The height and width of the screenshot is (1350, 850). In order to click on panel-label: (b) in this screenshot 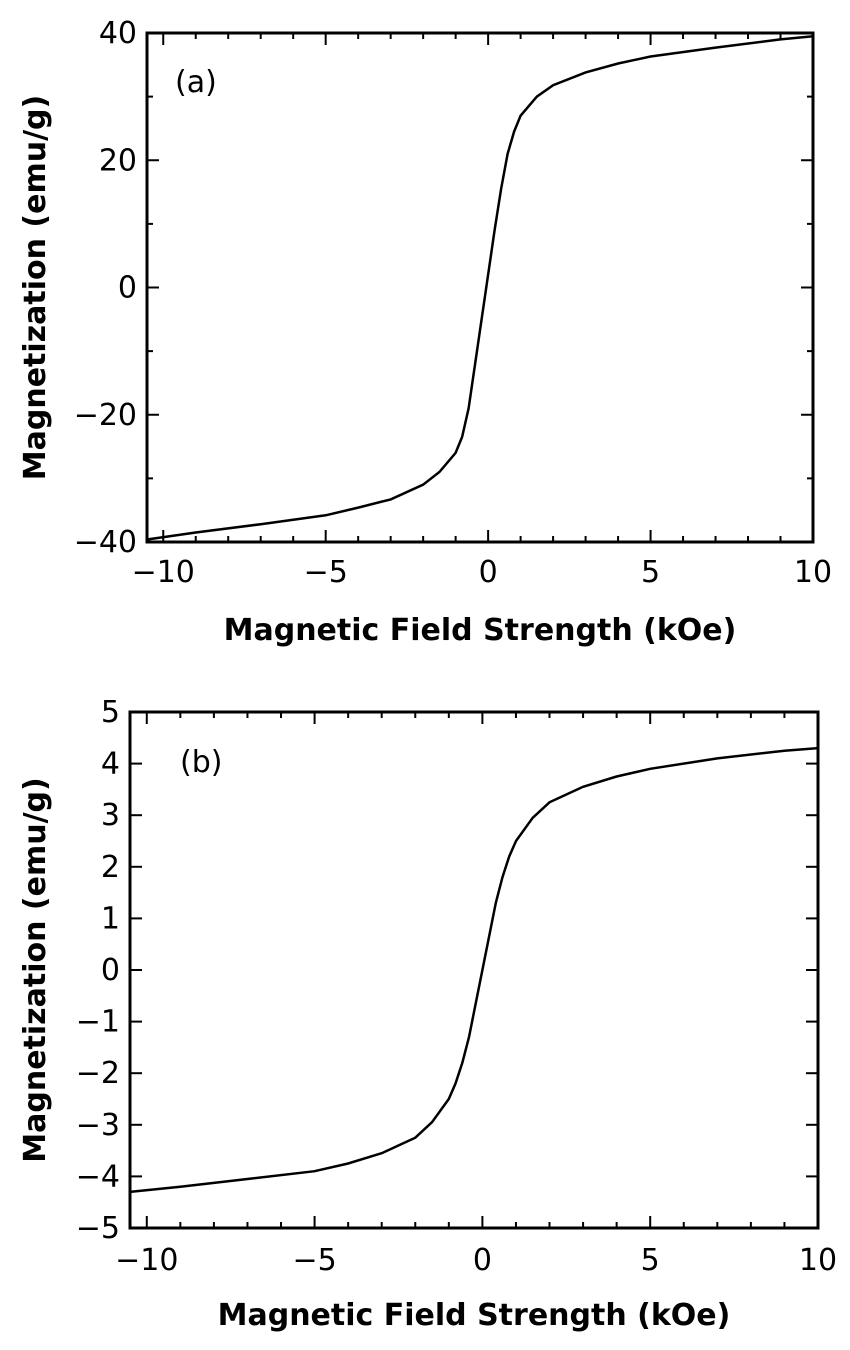, I will do `click(201, 762)`.